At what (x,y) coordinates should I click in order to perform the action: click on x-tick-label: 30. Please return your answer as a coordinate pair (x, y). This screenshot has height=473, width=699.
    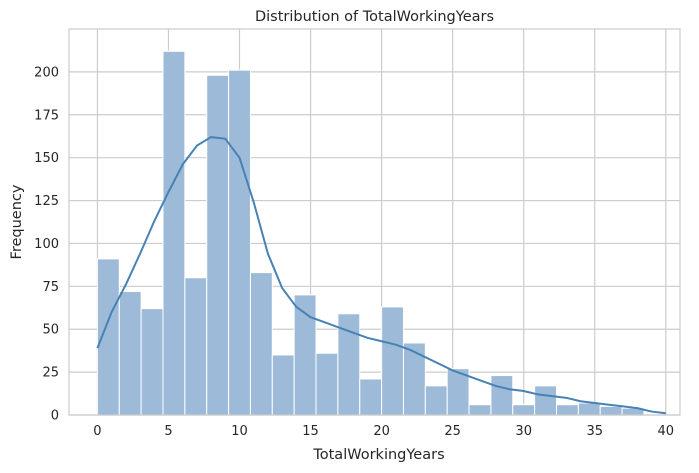
    Looking at the image, I should click on (523, 431).